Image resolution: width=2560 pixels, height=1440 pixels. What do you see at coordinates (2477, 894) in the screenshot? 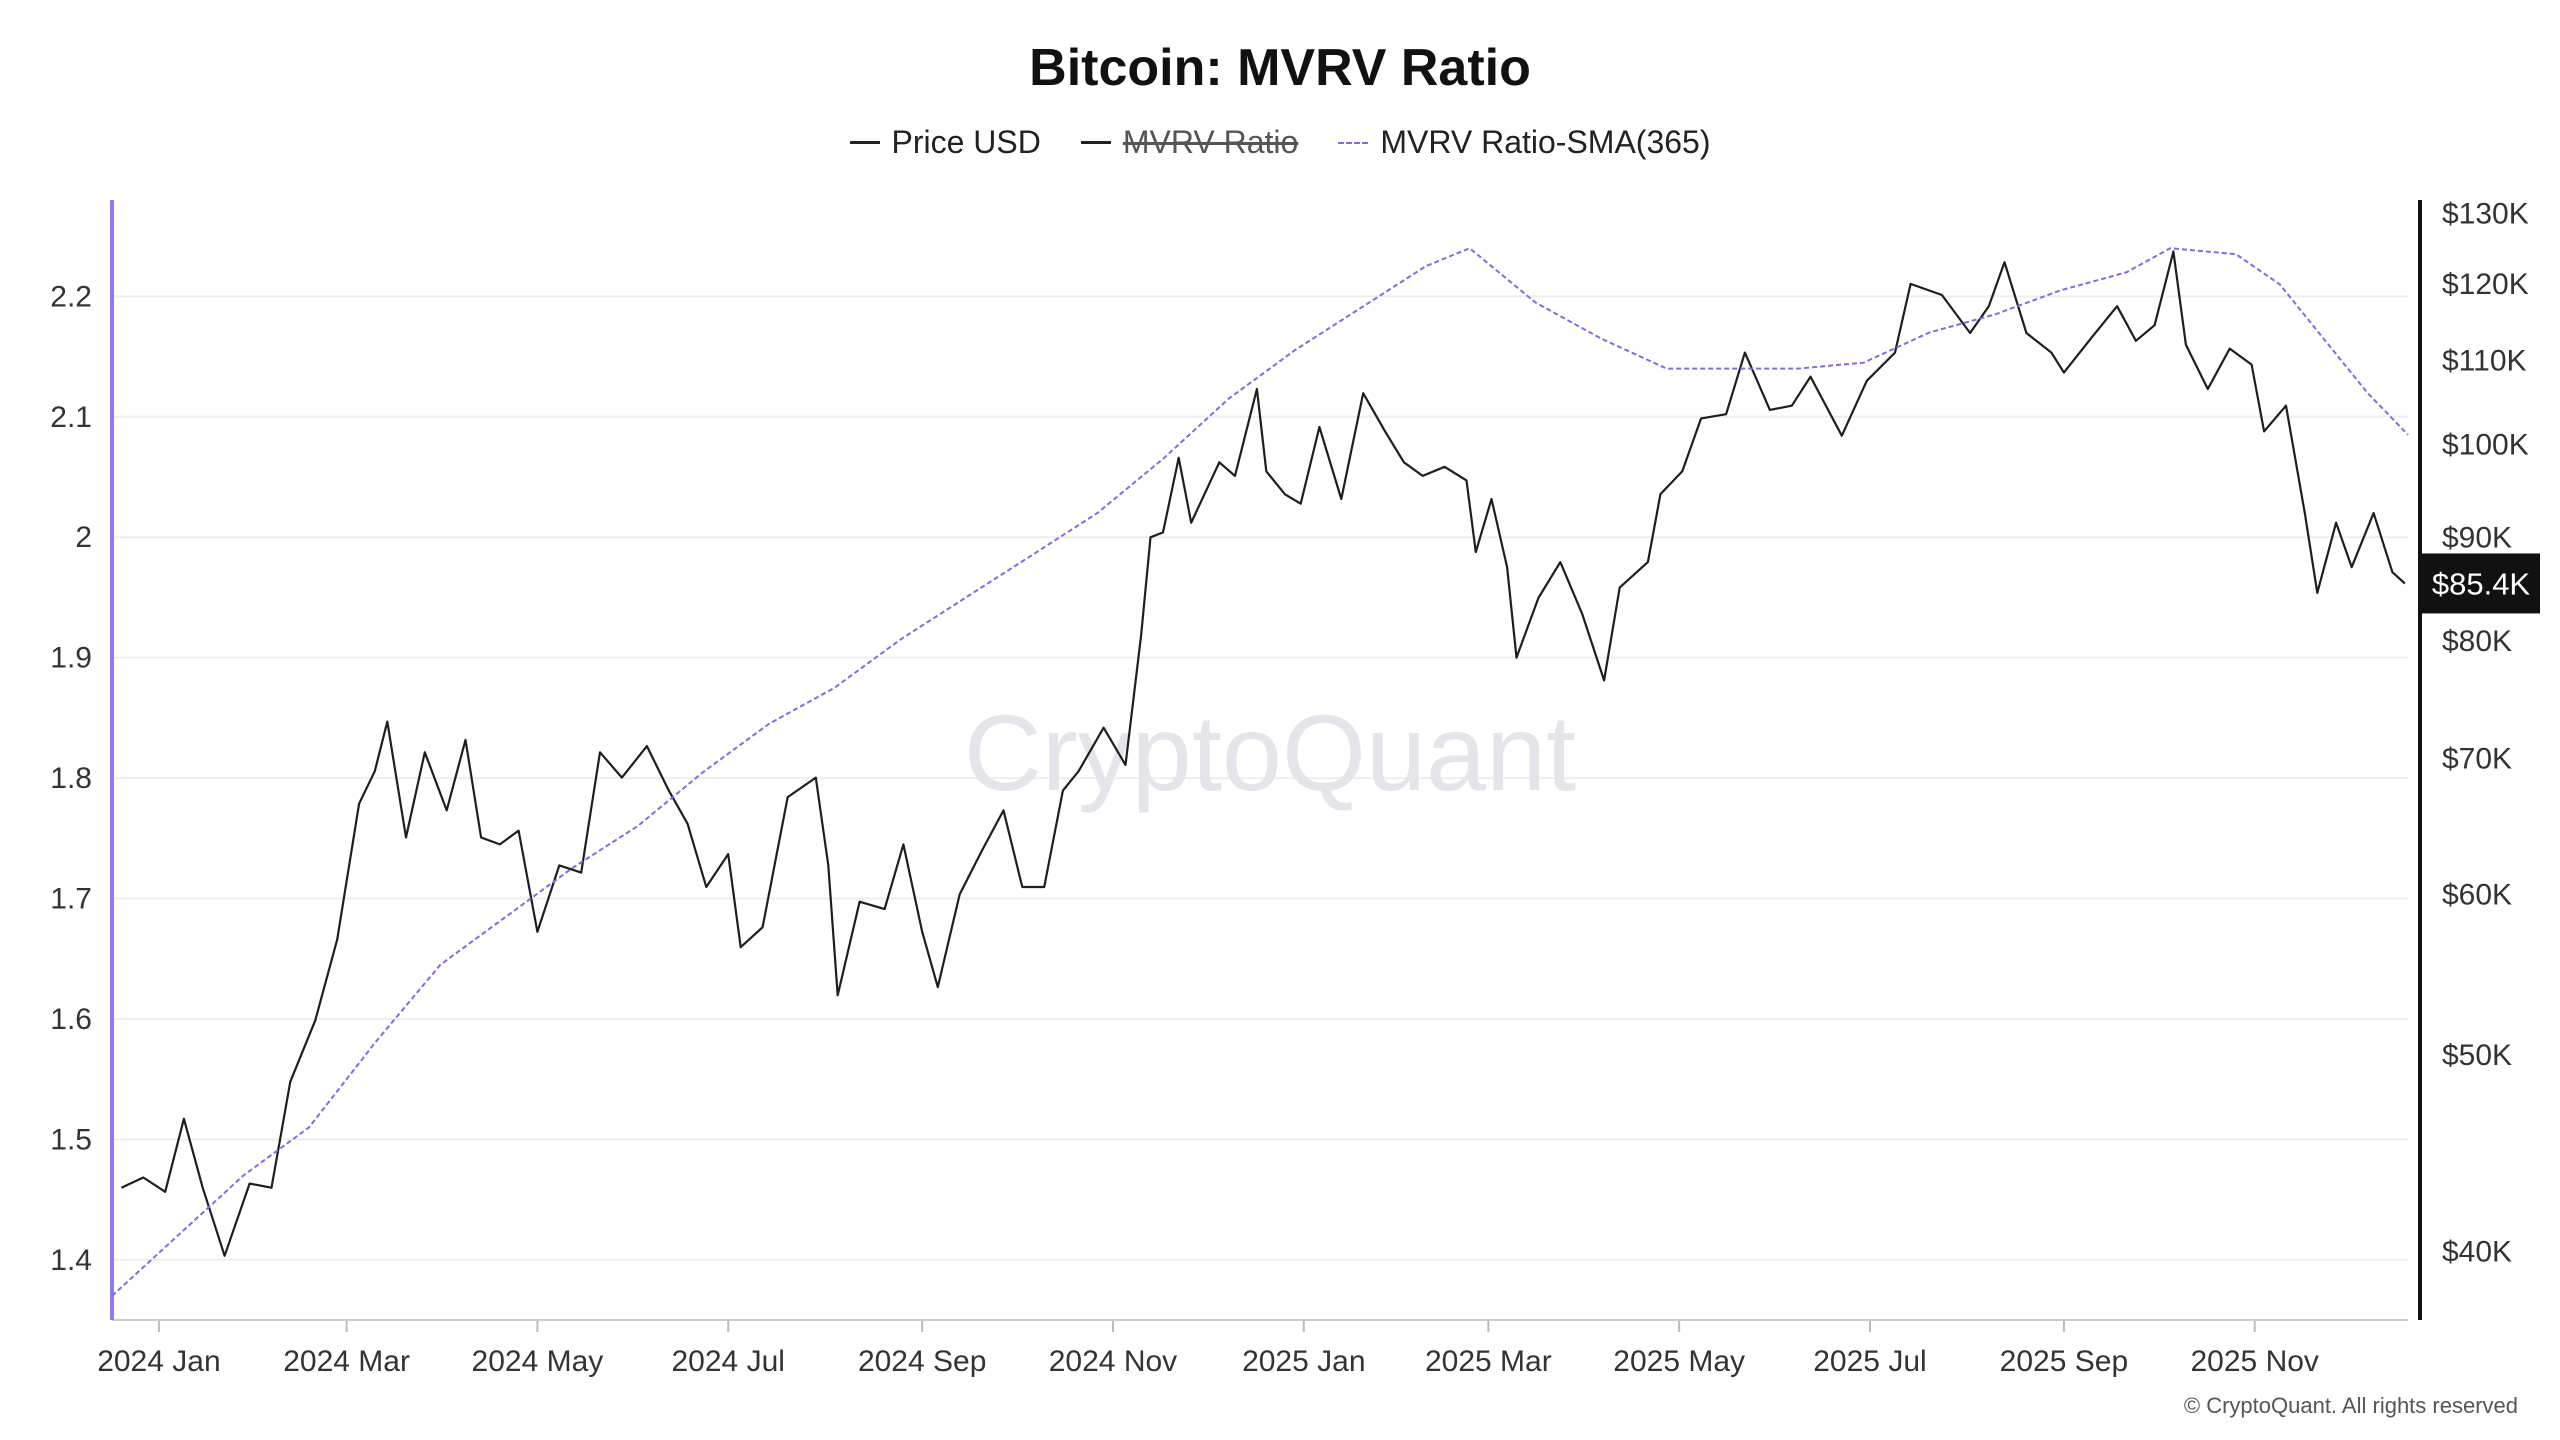
I see `y-right-tick-label: $60K` at bounding box center [2477, 894].